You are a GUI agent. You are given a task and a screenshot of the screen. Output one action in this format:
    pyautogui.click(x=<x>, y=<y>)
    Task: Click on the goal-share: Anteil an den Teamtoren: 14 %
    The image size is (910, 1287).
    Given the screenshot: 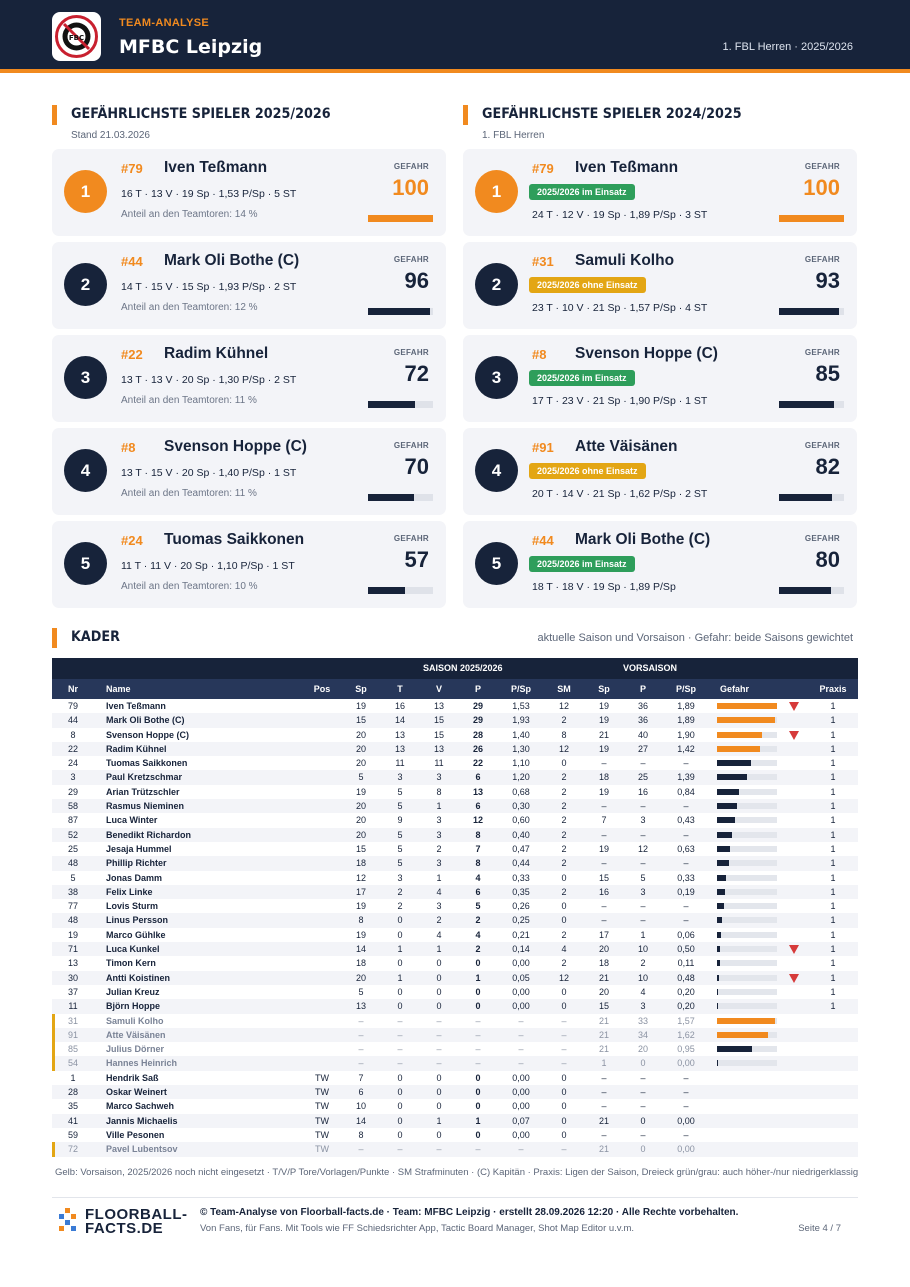 What is the action you would take?
    pyautogui.click(x=189, y=214)
    